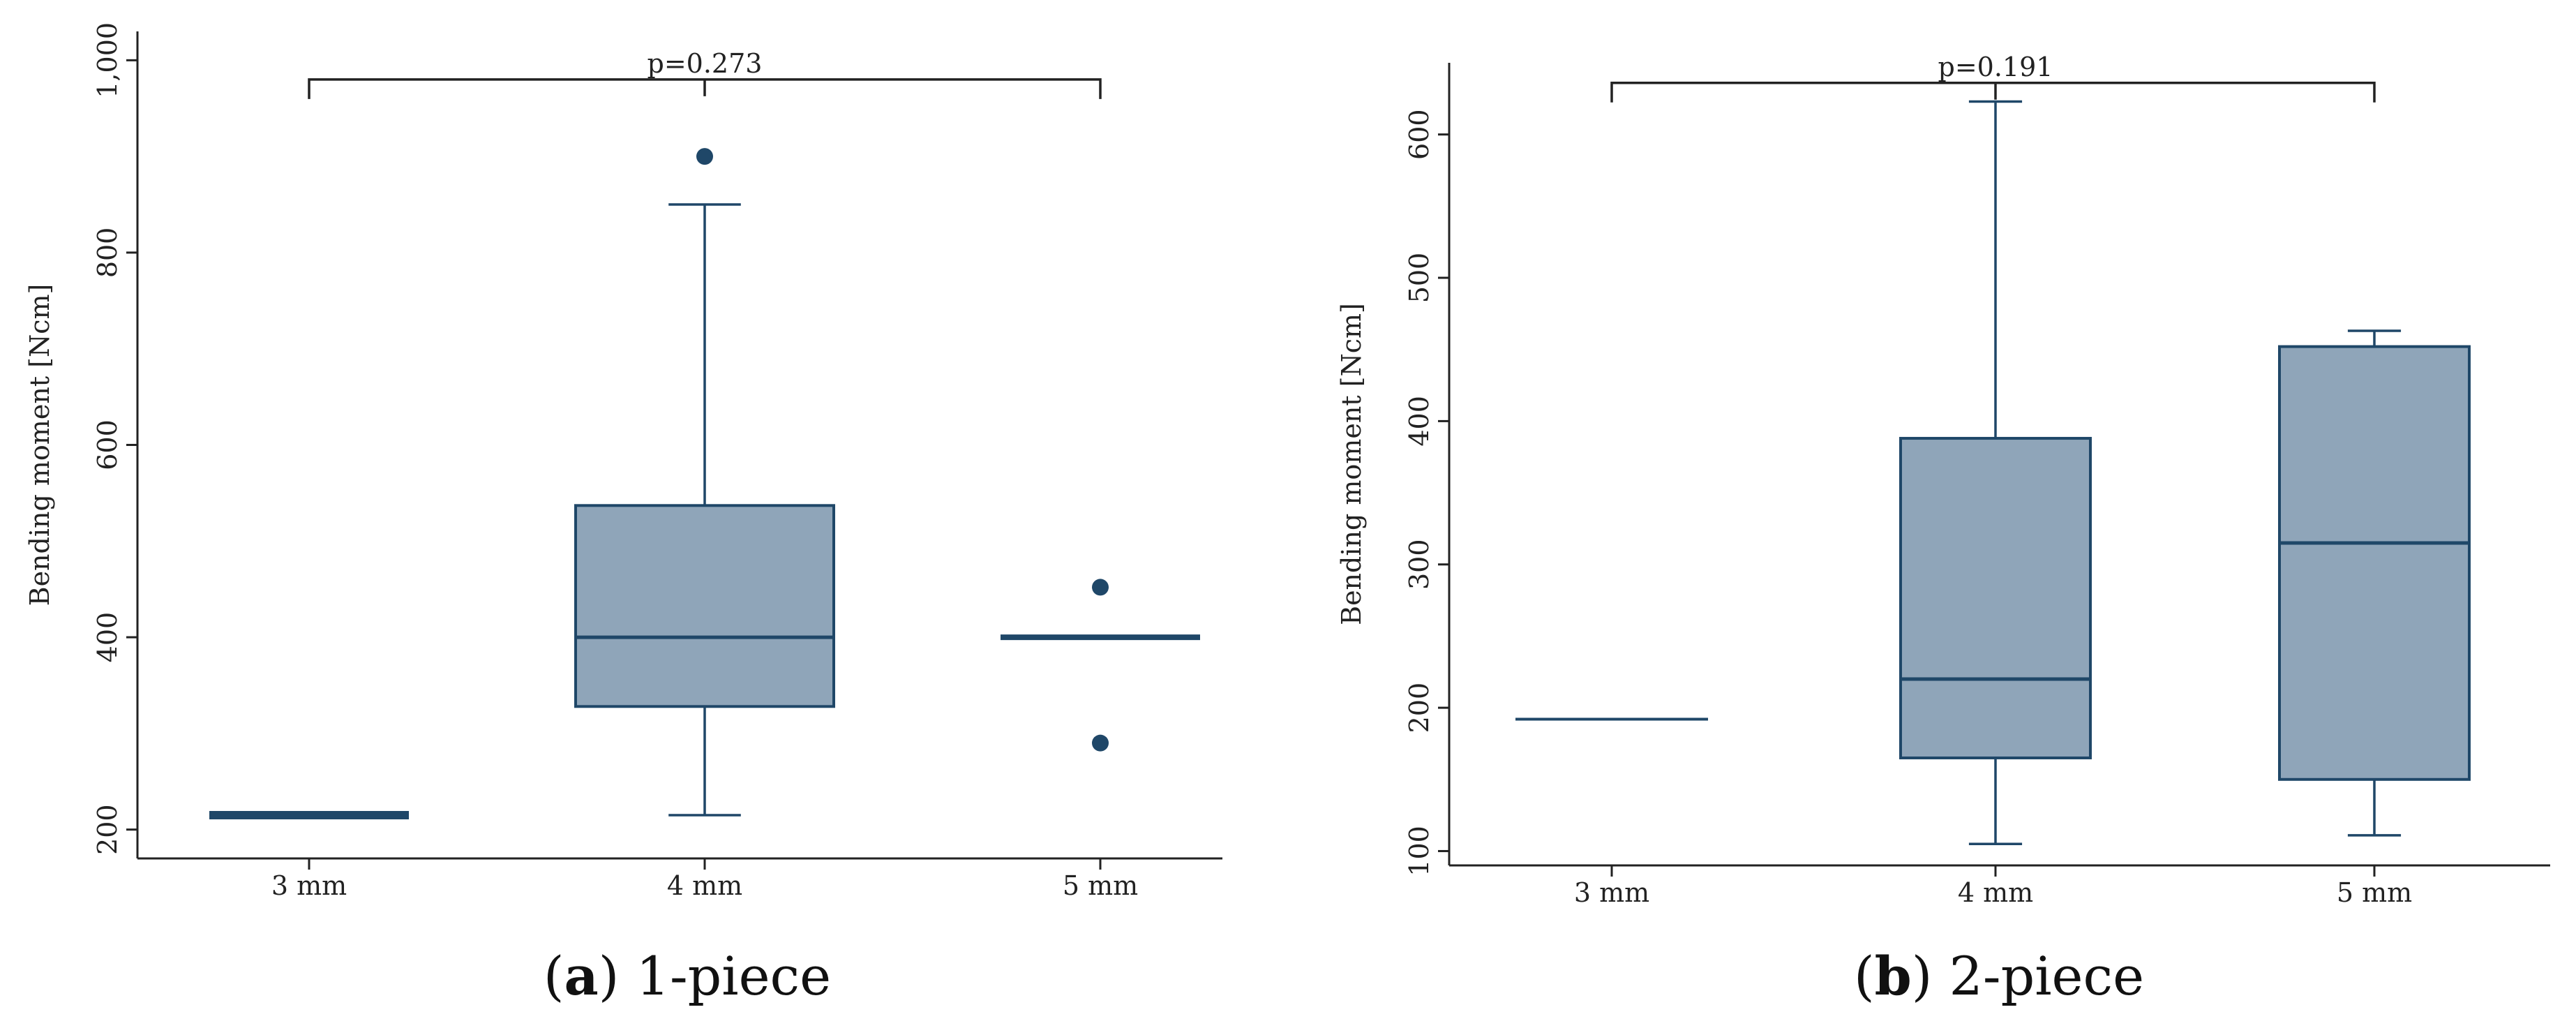 This screenshot has width=2576, height=1035. I want to click on y-tick-label: 1,000, so click(108, 60).